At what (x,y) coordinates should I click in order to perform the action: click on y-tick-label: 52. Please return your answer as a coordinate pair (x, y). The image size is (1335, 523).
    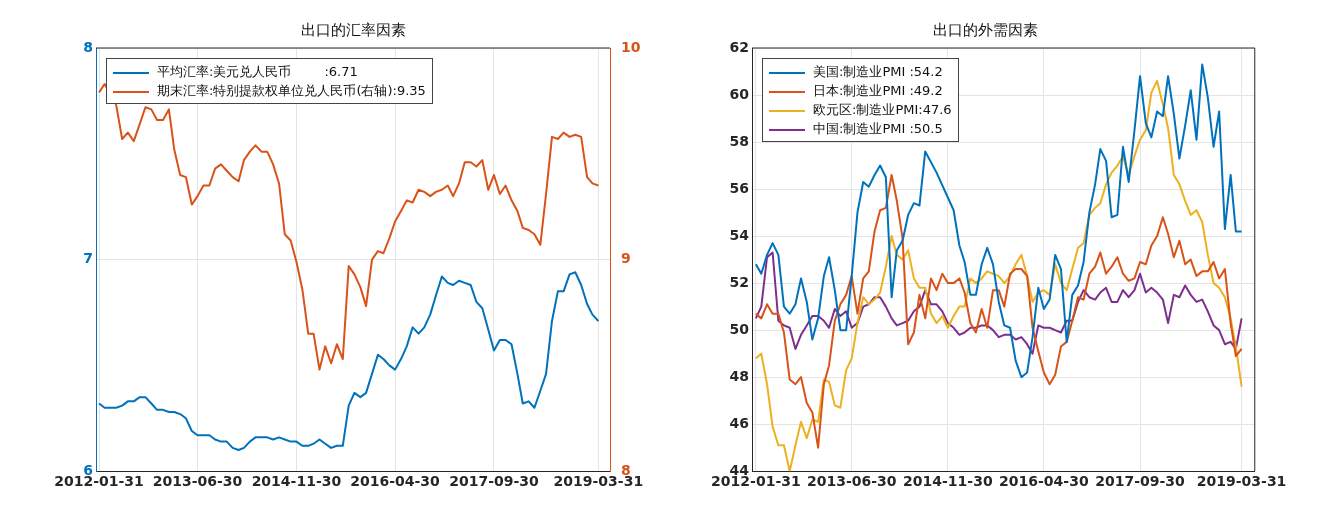
    Looking at the image, I should click on (739, 281).